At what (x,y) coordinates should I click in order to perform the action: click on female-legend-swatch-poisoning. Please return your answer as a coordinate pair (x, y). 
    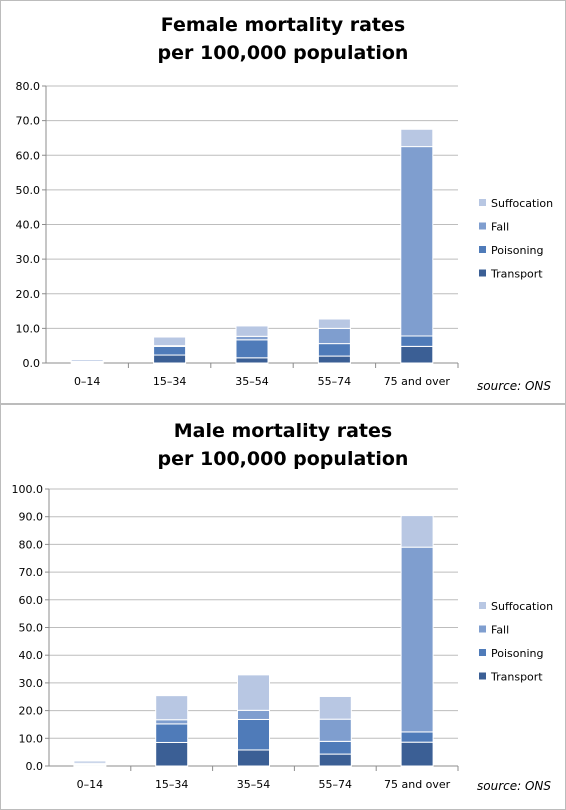
    Looking at the image, I should click on (482, 249).